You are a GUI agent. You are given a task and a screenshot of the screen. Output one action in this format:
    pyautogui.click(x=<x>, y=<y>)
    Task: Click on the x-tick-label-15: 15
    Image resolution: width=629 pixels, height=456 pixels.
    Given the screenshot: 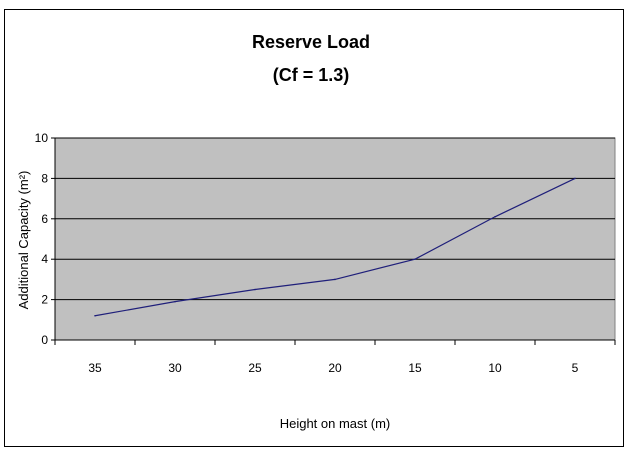 What is the action you would take?
    pyautogui.click(x=415, y=368)
    